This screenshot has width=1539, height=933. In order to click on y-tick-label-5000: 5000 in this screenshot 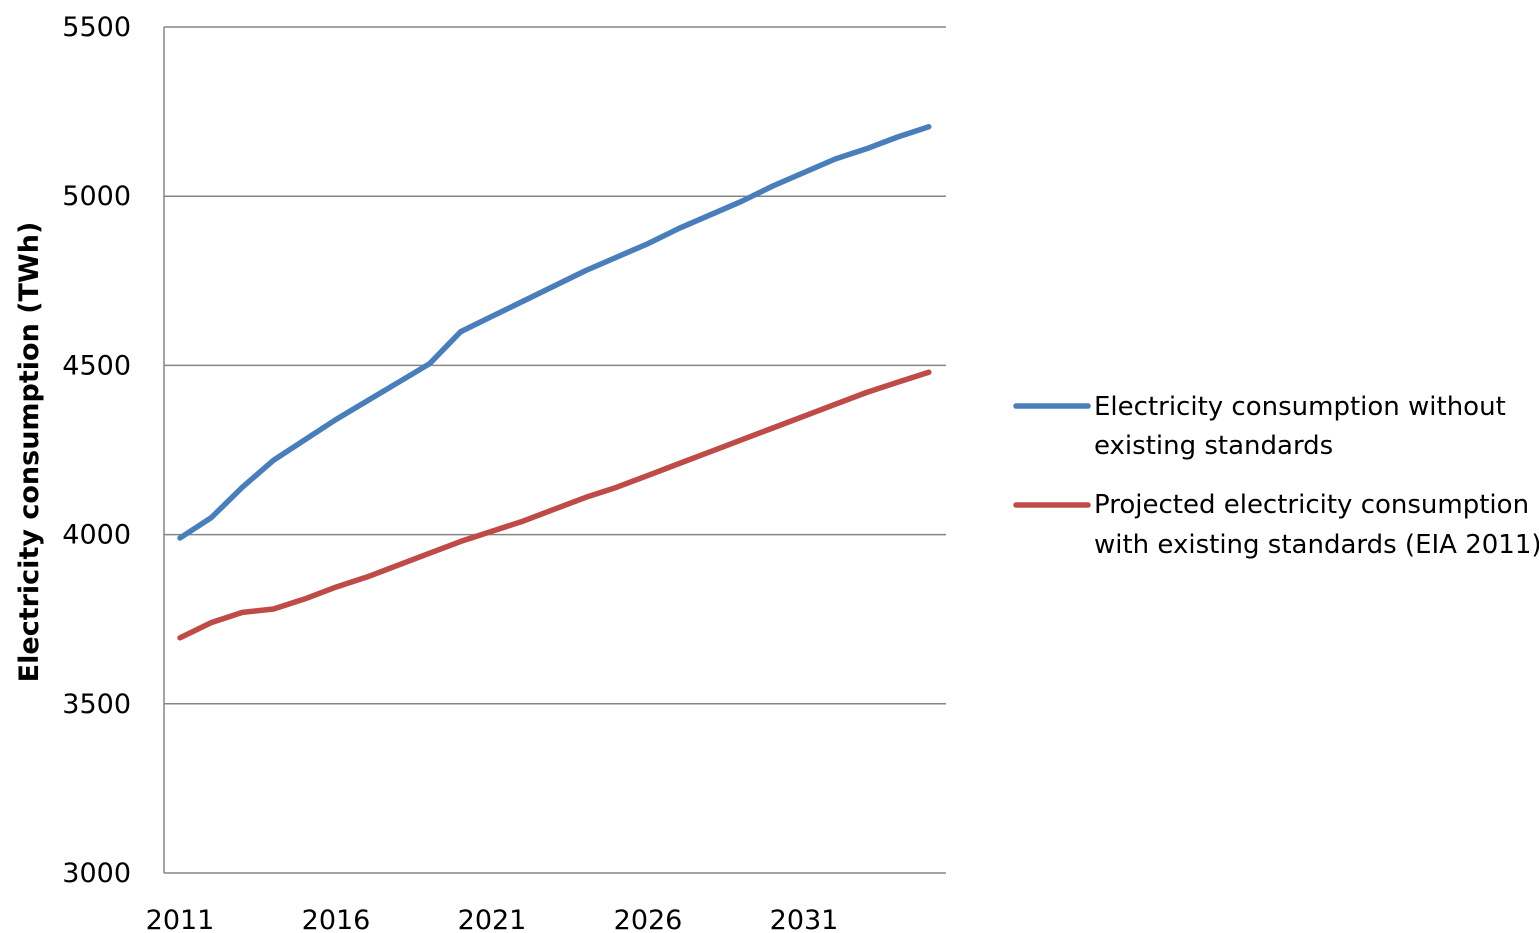, I will do `click(96, 196)`.